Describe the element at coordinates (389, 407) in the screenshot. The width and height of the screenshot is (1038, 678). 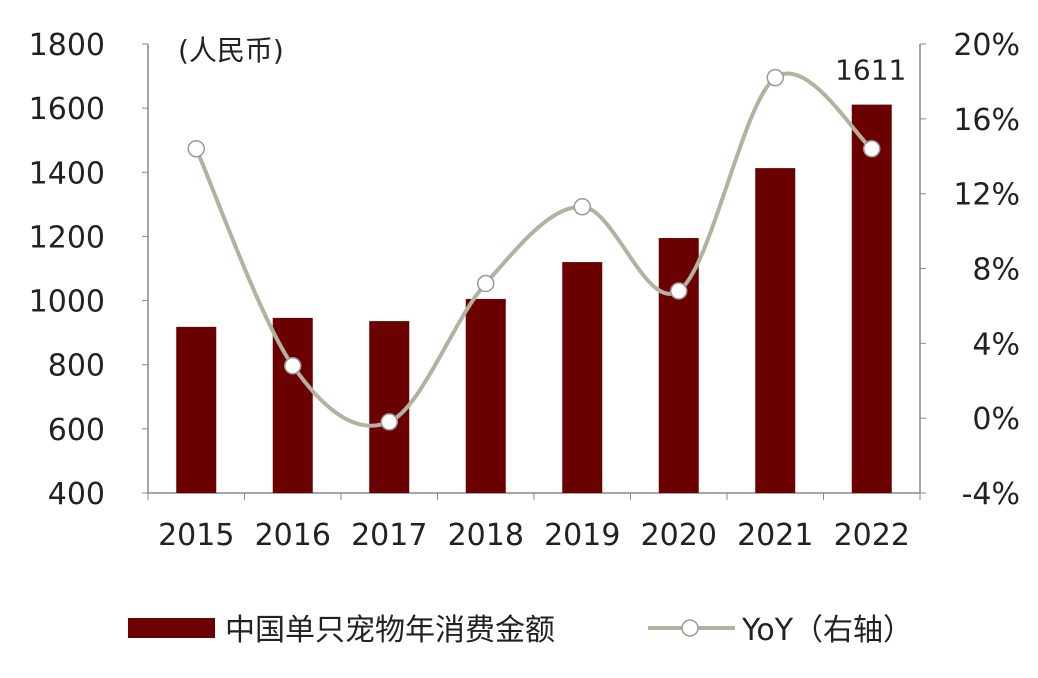
I see `bar-2017` at that location.